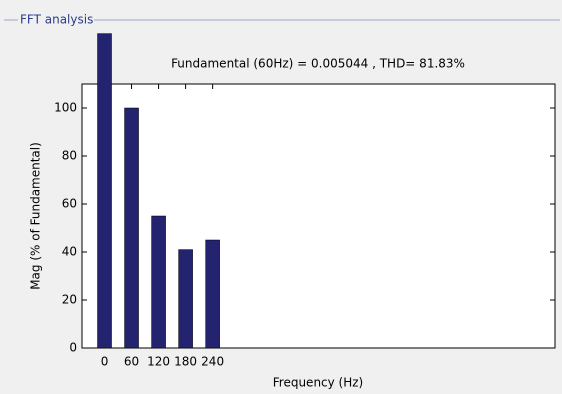 The image size is (562, 394). I want to click on y-axis-label: Mag (% of Fundamental), so click(36, 216).